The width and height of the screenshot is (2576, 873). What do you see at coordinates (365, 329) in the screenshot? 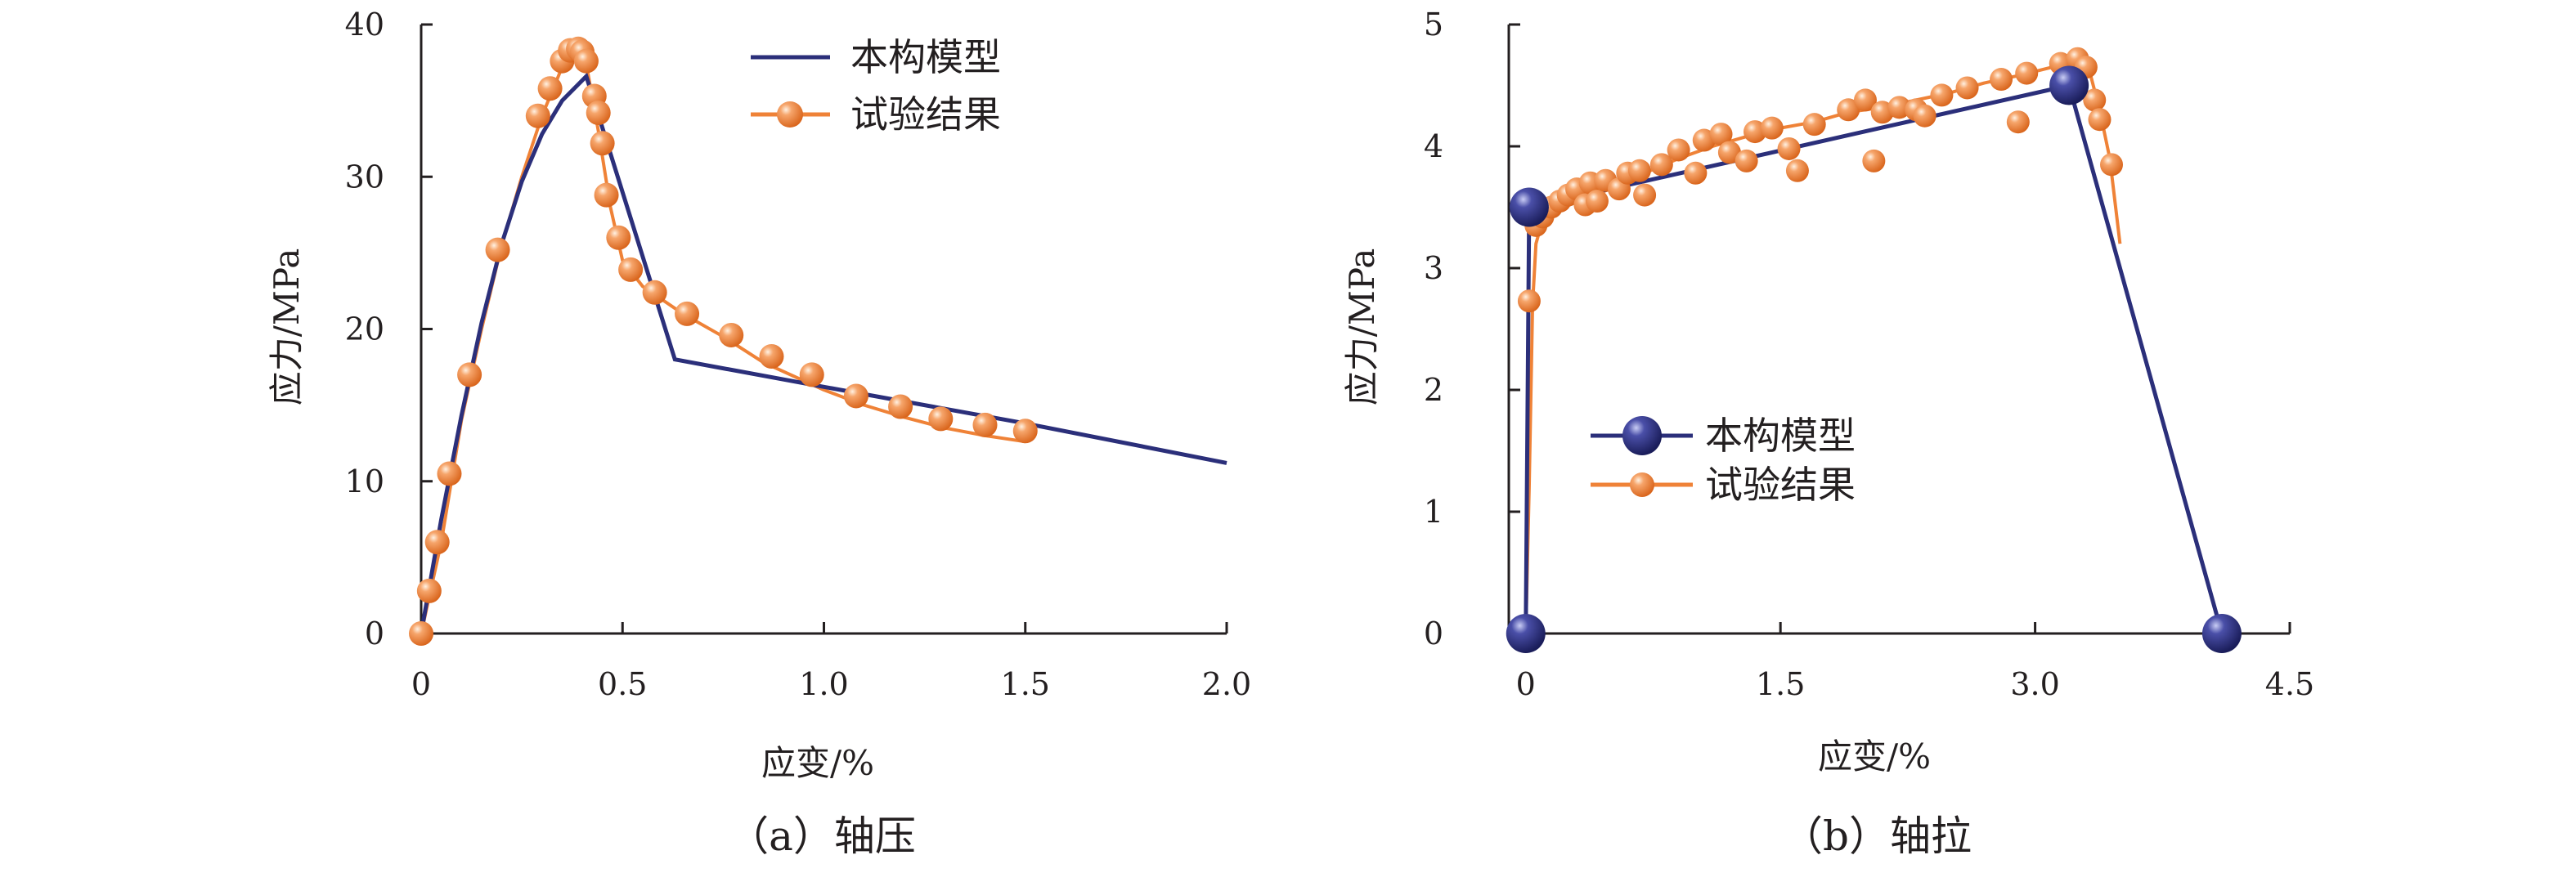
I see `y-tick-label: 20` at bounding box center [365, 329].